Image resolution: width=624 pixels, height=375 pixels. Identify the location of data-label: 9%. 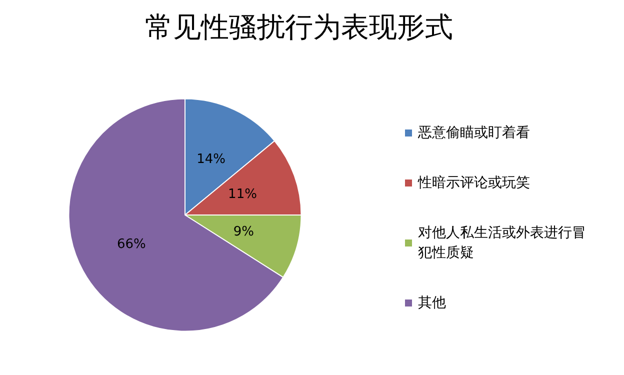
(243, 232).